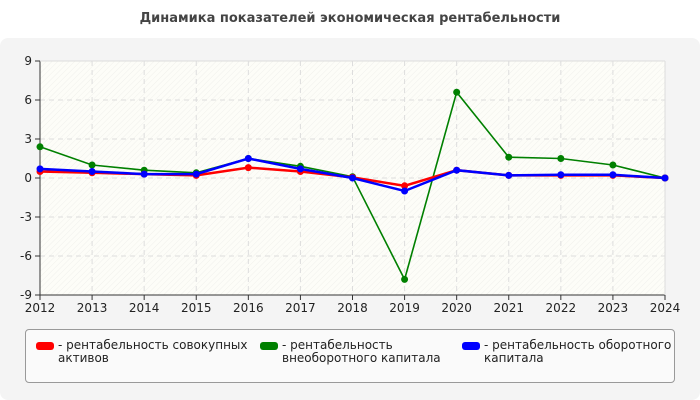 This screenshot has width=700, height=400. What do you see at coordinates (26, 256) in the screenshot?
I see `y-tick-label: -6` at bounding box center [26, 256].